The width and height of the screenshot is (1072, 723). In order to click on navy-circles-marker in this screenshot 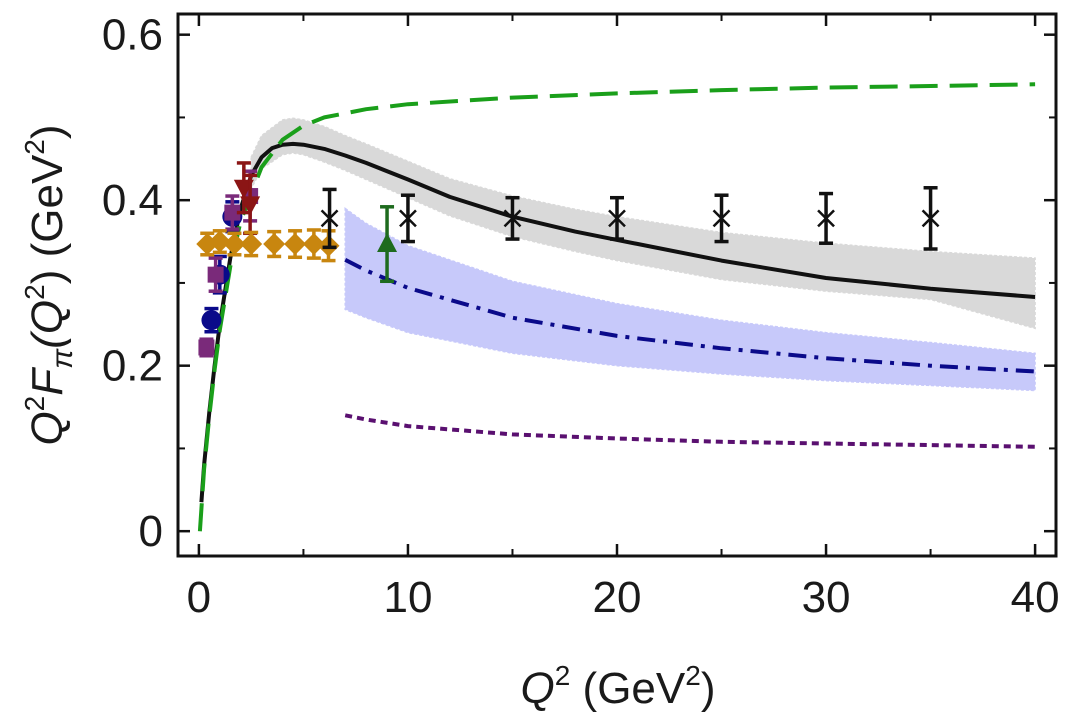, I will do `click(211, 320)`.